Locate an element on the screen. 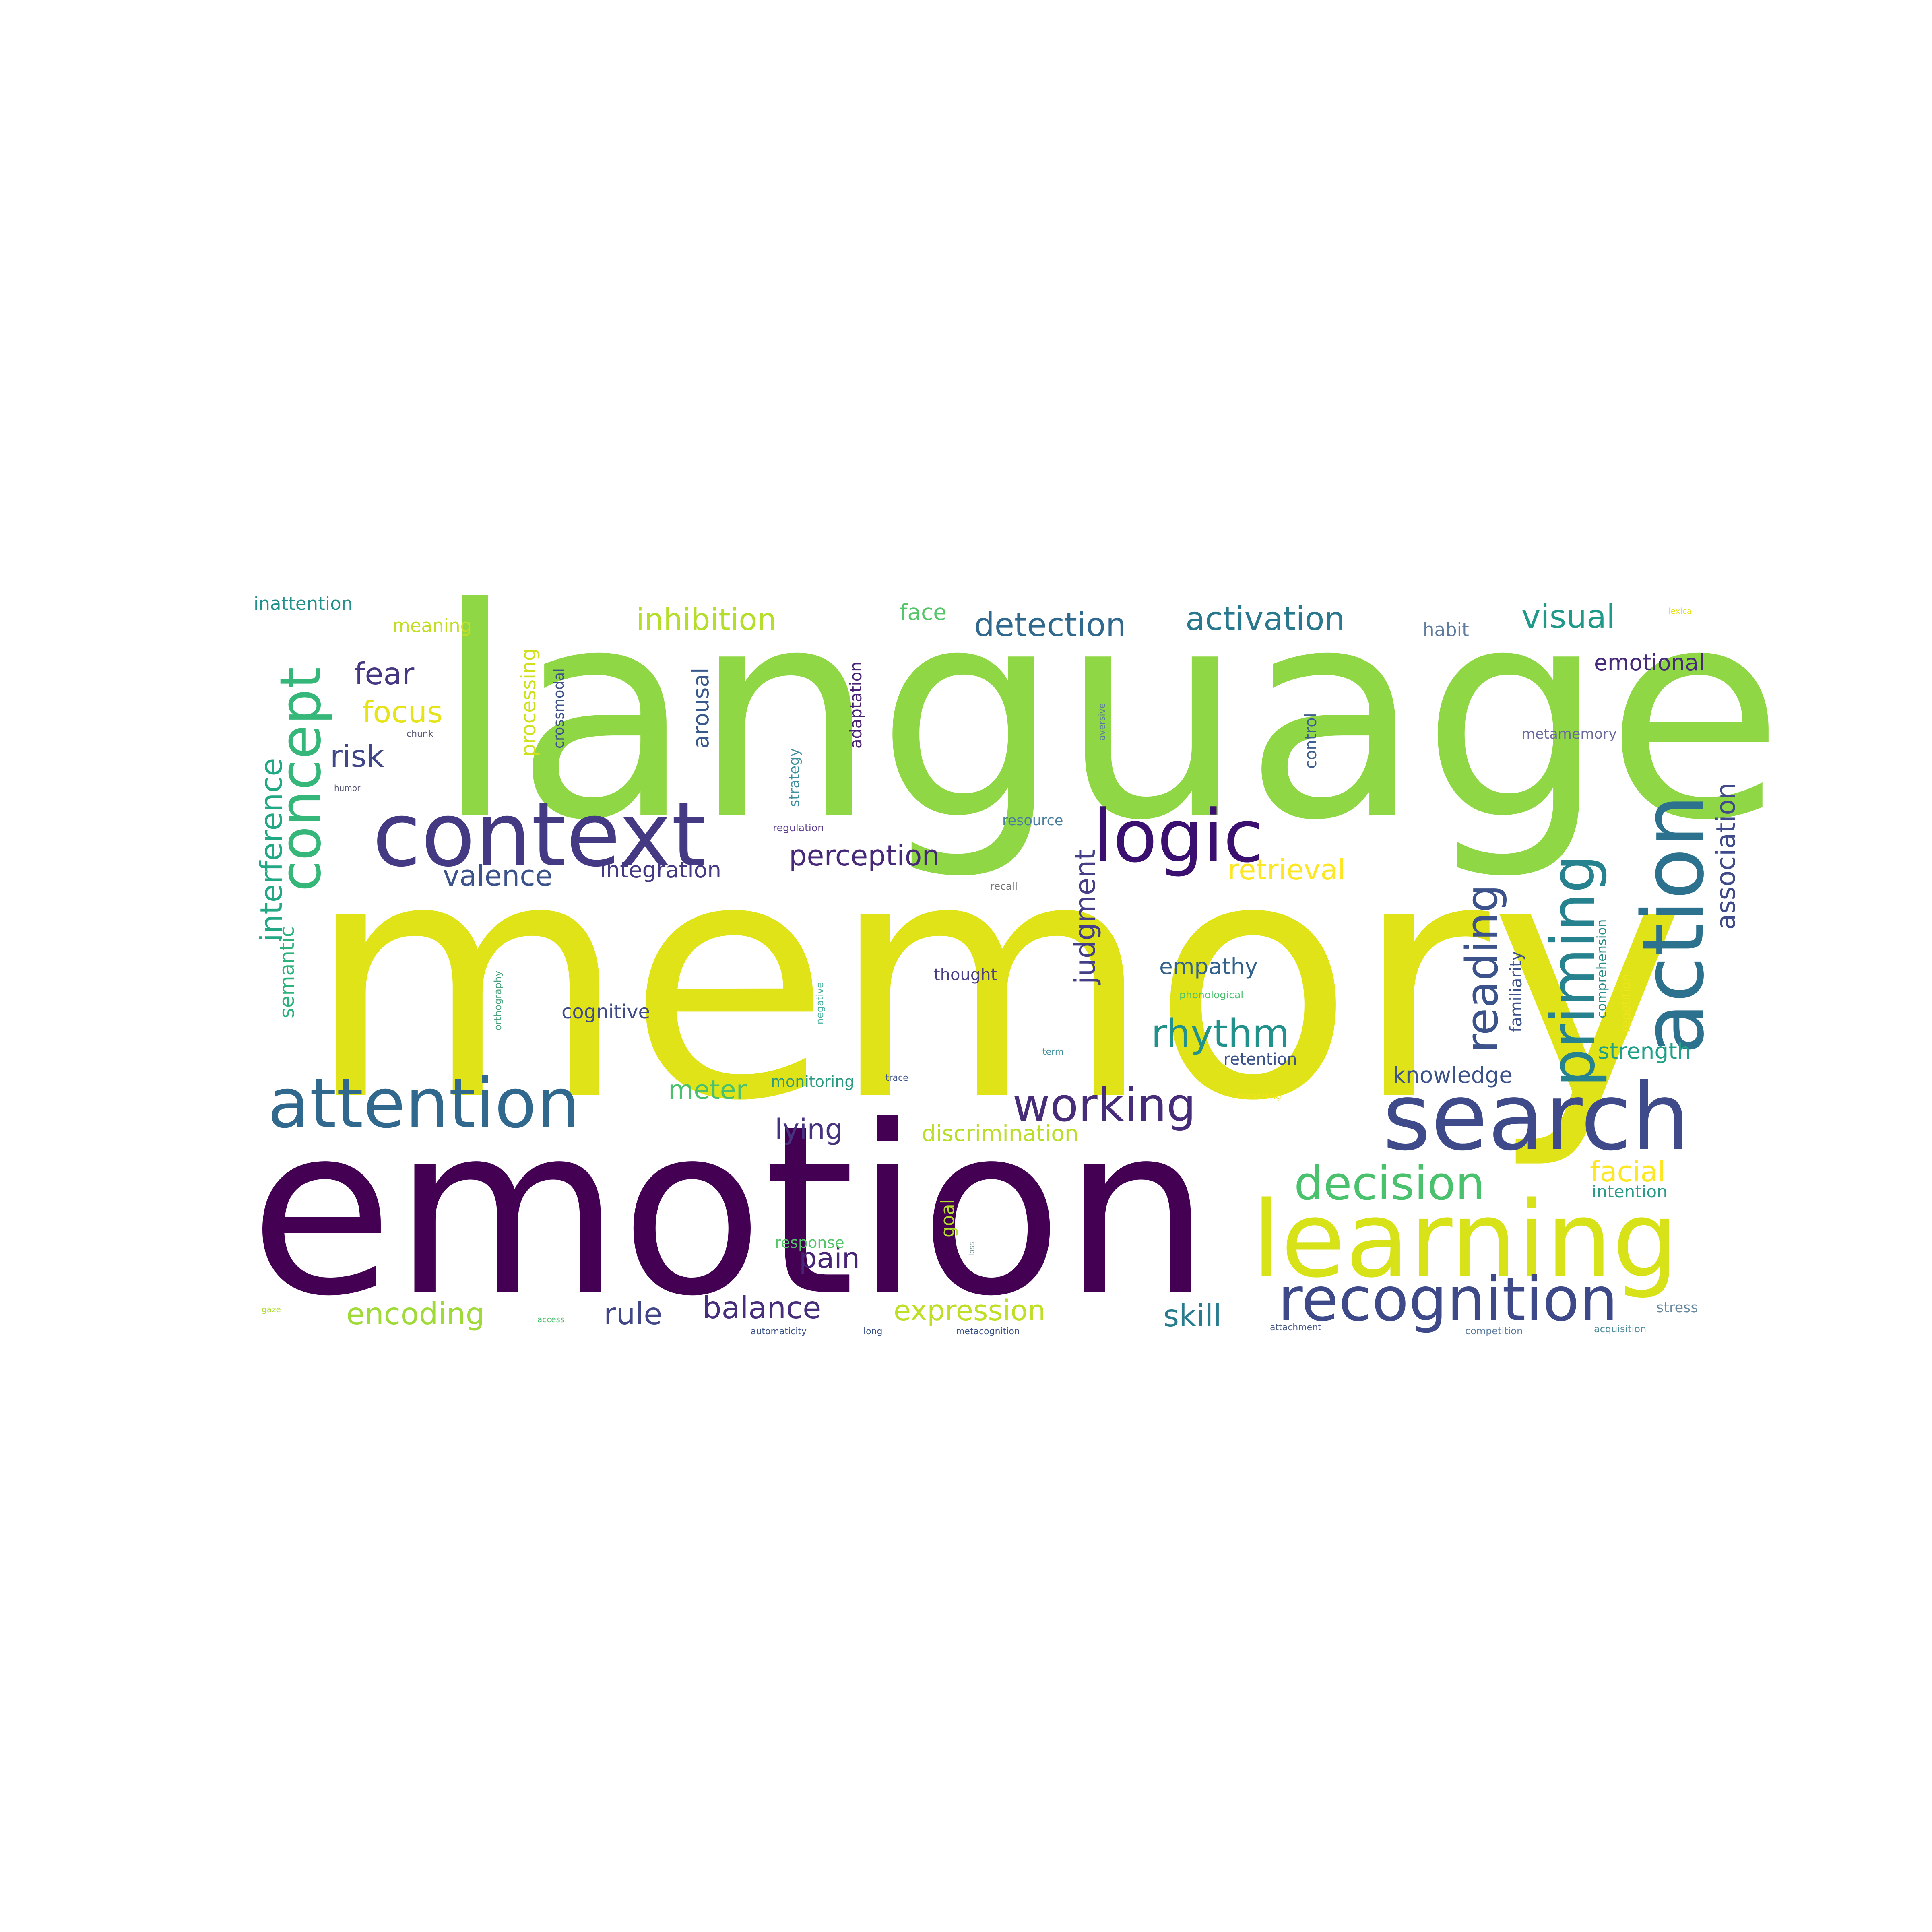  word-judgment: judgment is located at coordinates (1085, 917).